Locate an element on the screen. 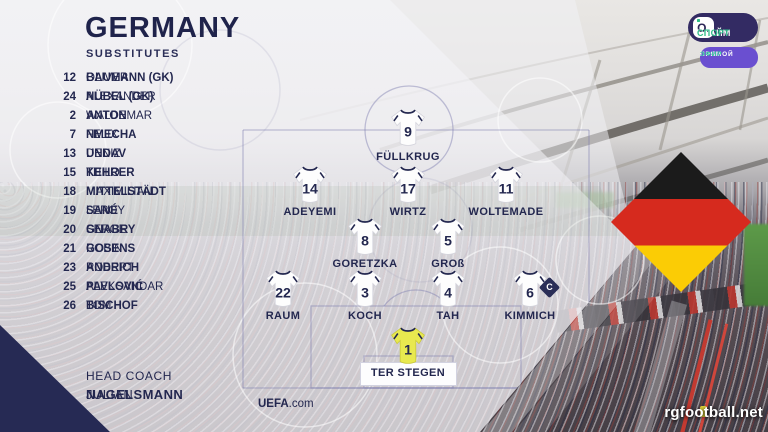 This screenshot has width=768, height=432. substitute-row: 15 THILO KEHRER is located at coordinates (99, 173).